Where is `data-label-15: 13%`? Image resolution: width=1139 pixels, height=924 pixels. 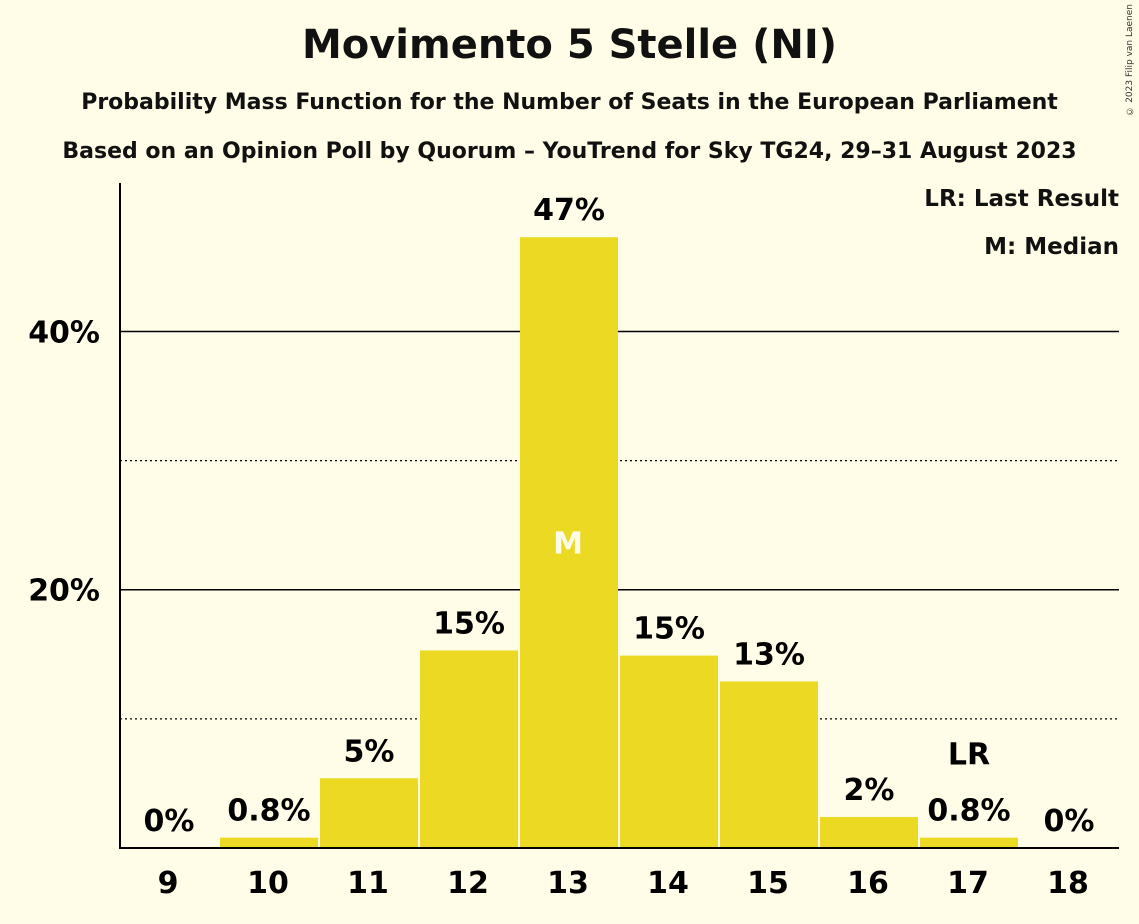
data-label-15: 13% is located at coordinates (769, 654).